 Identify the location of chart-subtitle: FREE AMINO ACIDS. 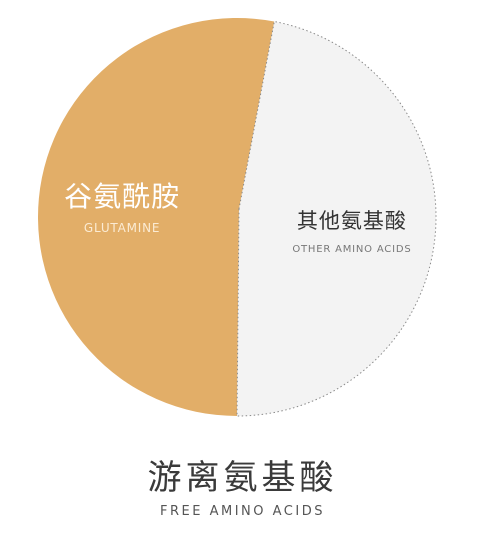
(242, 511).